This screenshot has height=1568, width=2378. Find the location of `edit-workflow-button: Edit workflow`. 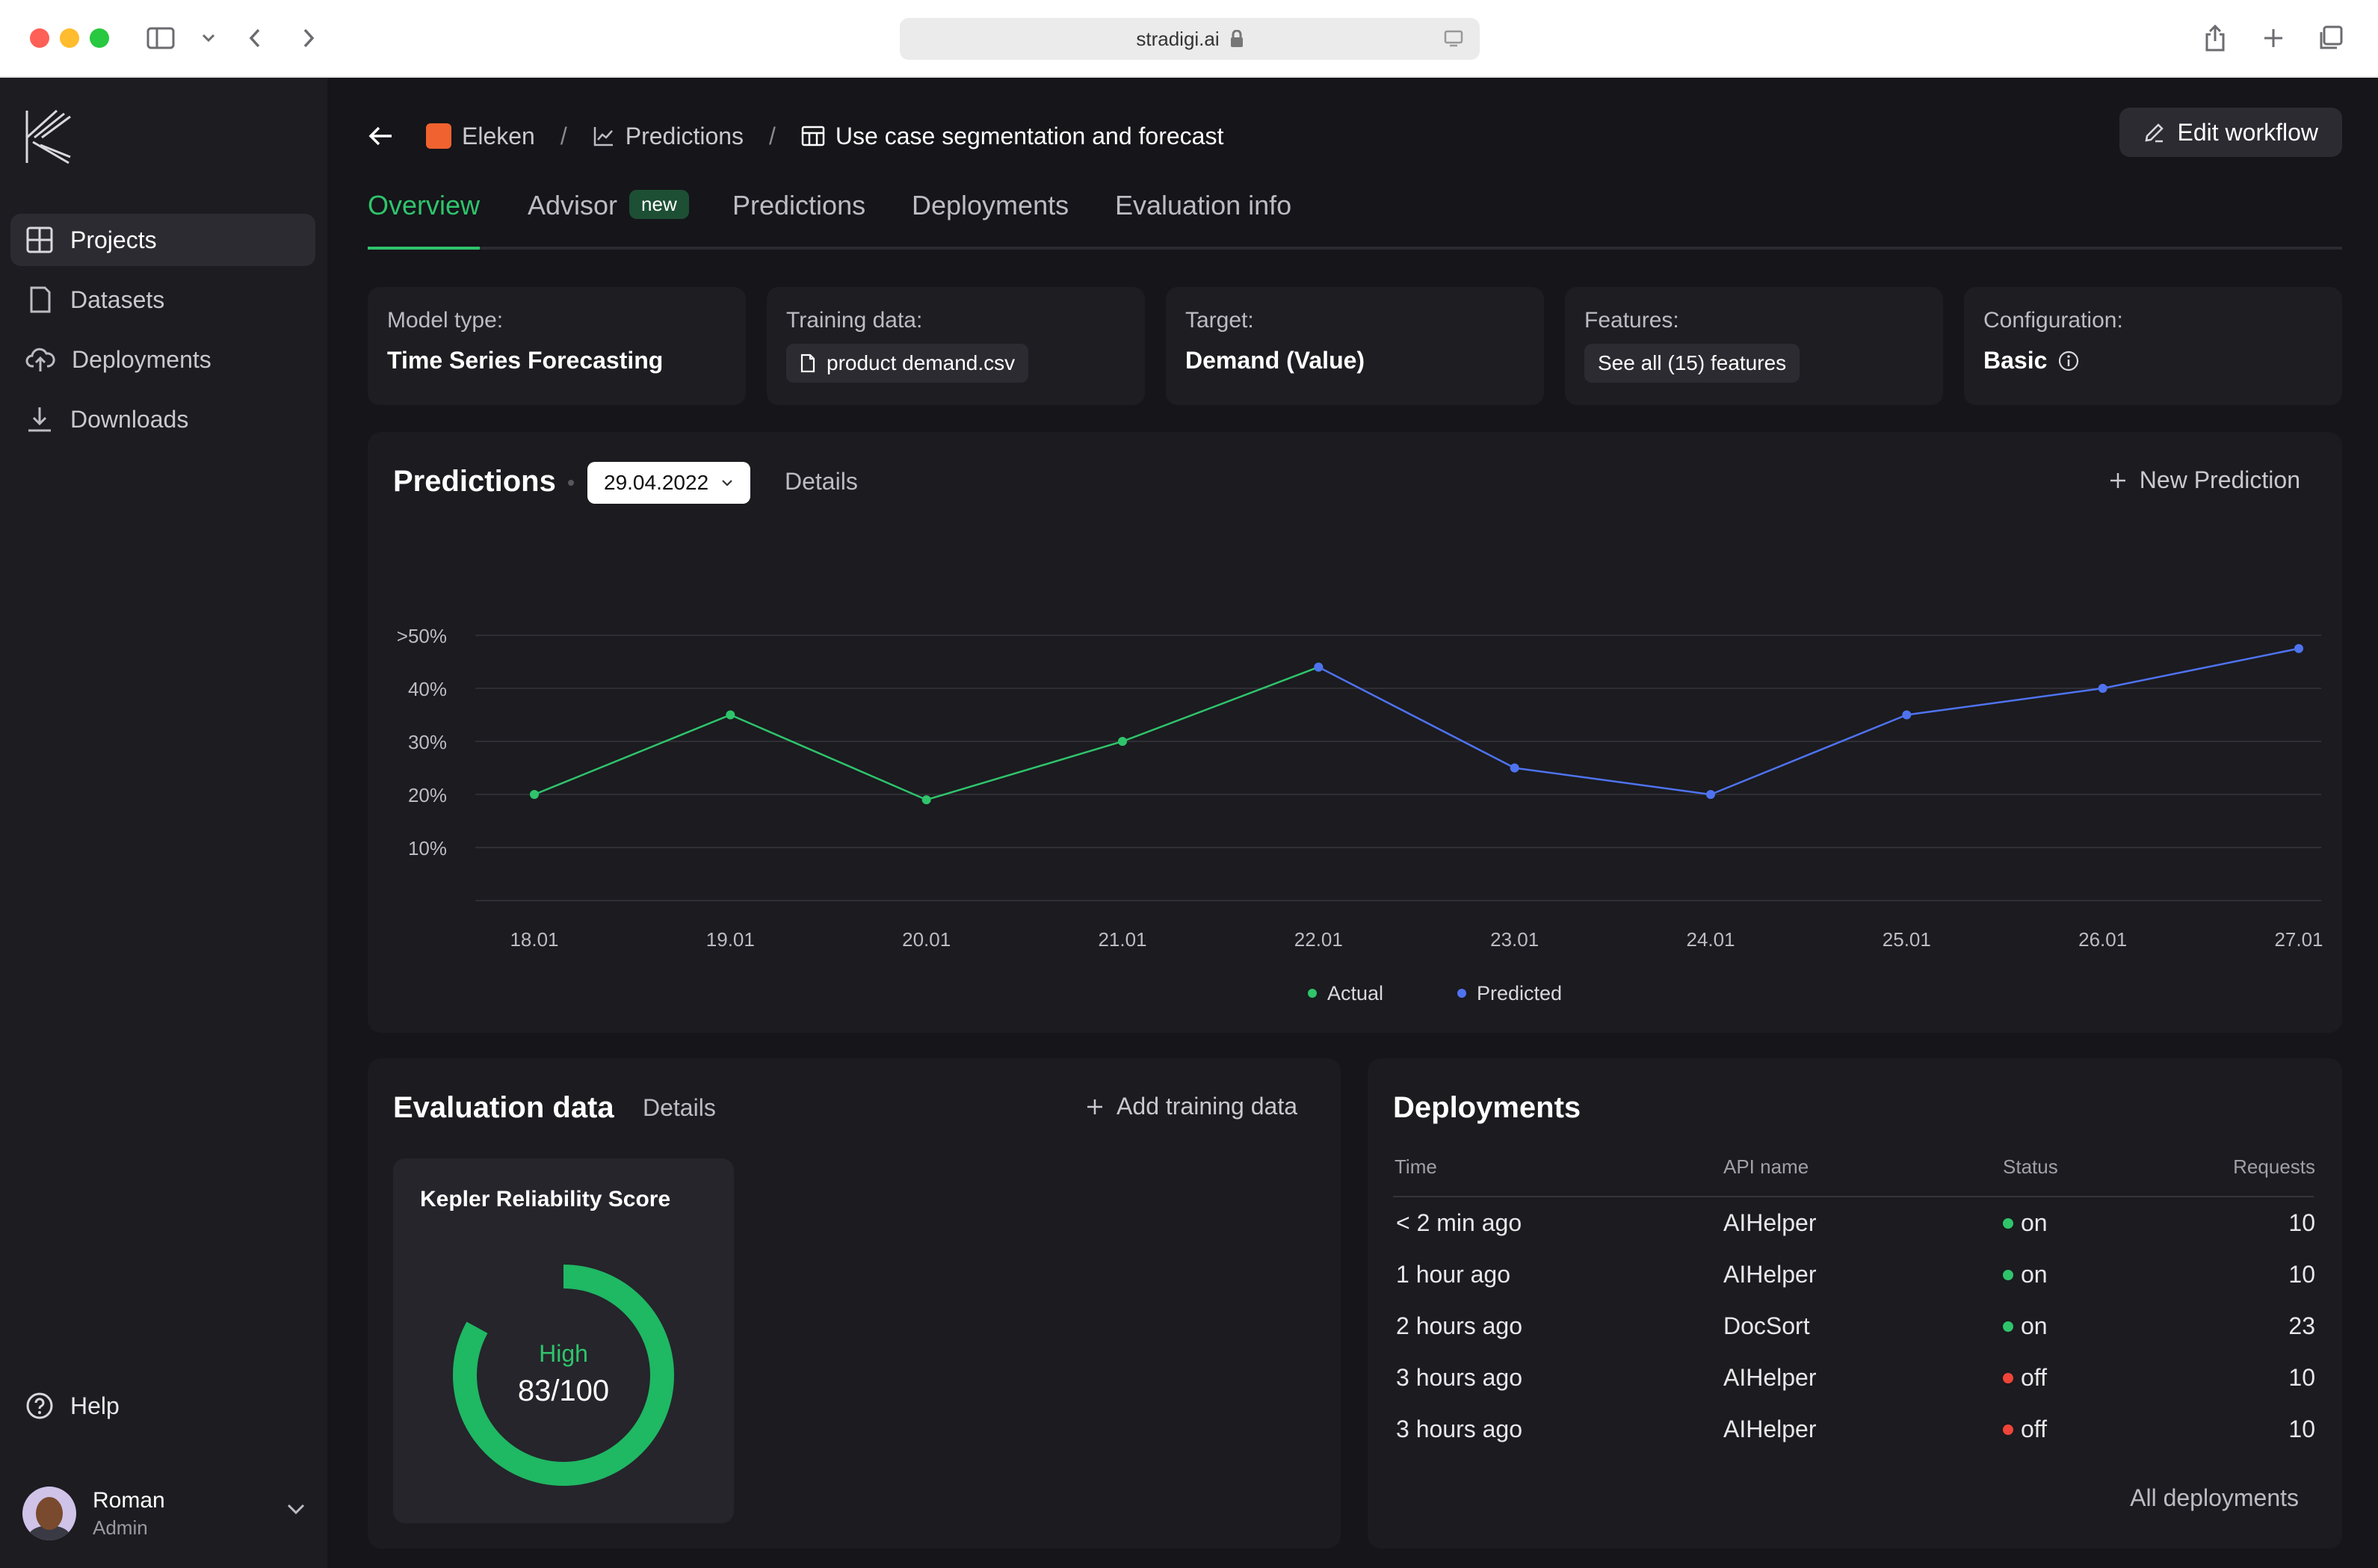

edit-workflow-button: Edit workflow is located at coordinates (2230, 132).